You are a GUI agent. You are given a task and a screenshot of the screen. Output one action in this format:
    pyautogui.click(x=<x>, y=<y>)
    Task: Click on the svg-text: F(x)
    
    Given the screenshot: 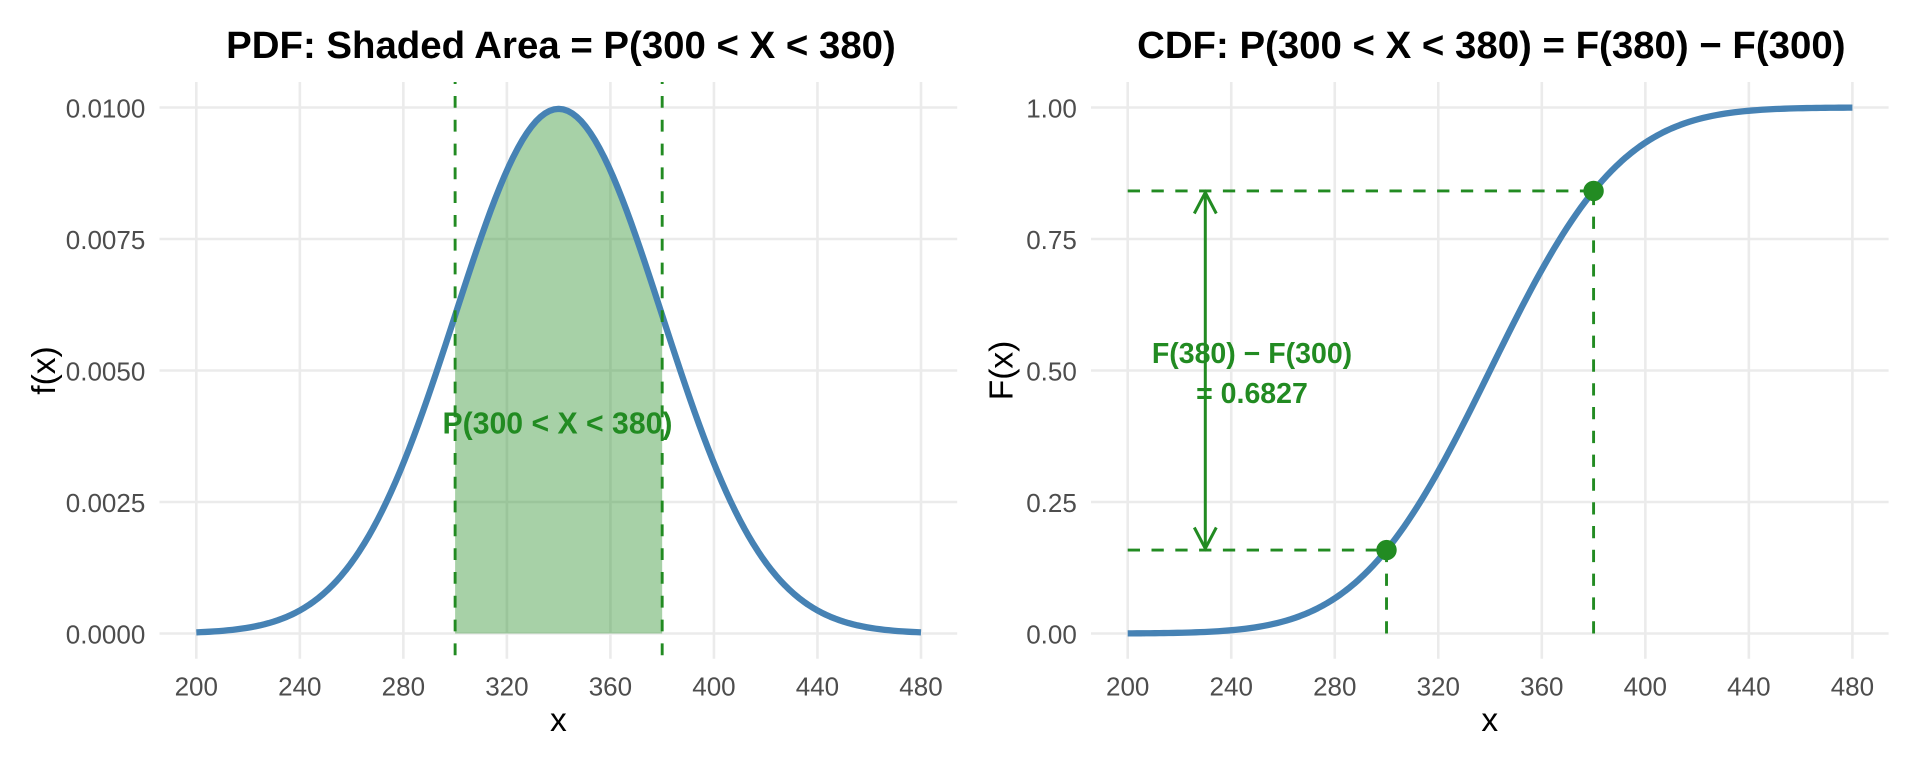 What is the action you would take?
    pyautogui.click(x=1002, y=371)
    